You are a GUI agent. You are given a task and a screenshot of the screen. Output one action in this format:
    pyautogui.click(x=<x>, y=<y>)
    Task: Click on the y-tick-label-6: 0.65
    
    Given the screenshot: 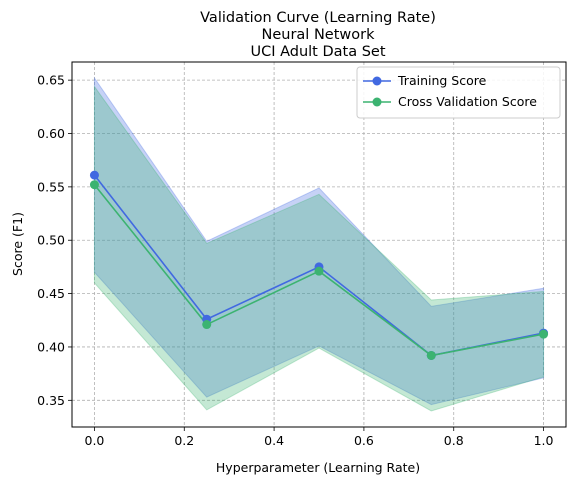 What is the action you would take?
    pyautogui.click(x=51, y=80)
    